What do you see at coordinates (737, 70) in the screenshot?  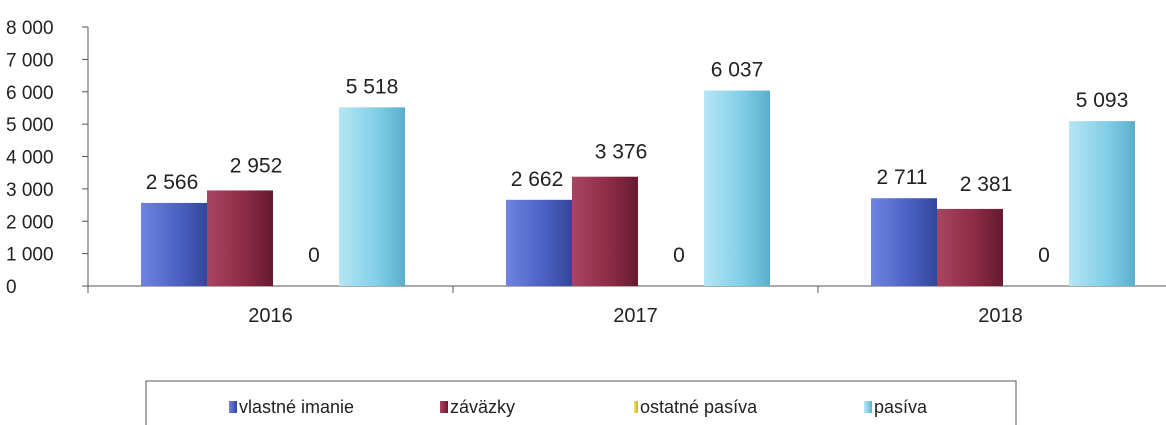 I see `data-label: 6 037` at bounding box center [737, 70].